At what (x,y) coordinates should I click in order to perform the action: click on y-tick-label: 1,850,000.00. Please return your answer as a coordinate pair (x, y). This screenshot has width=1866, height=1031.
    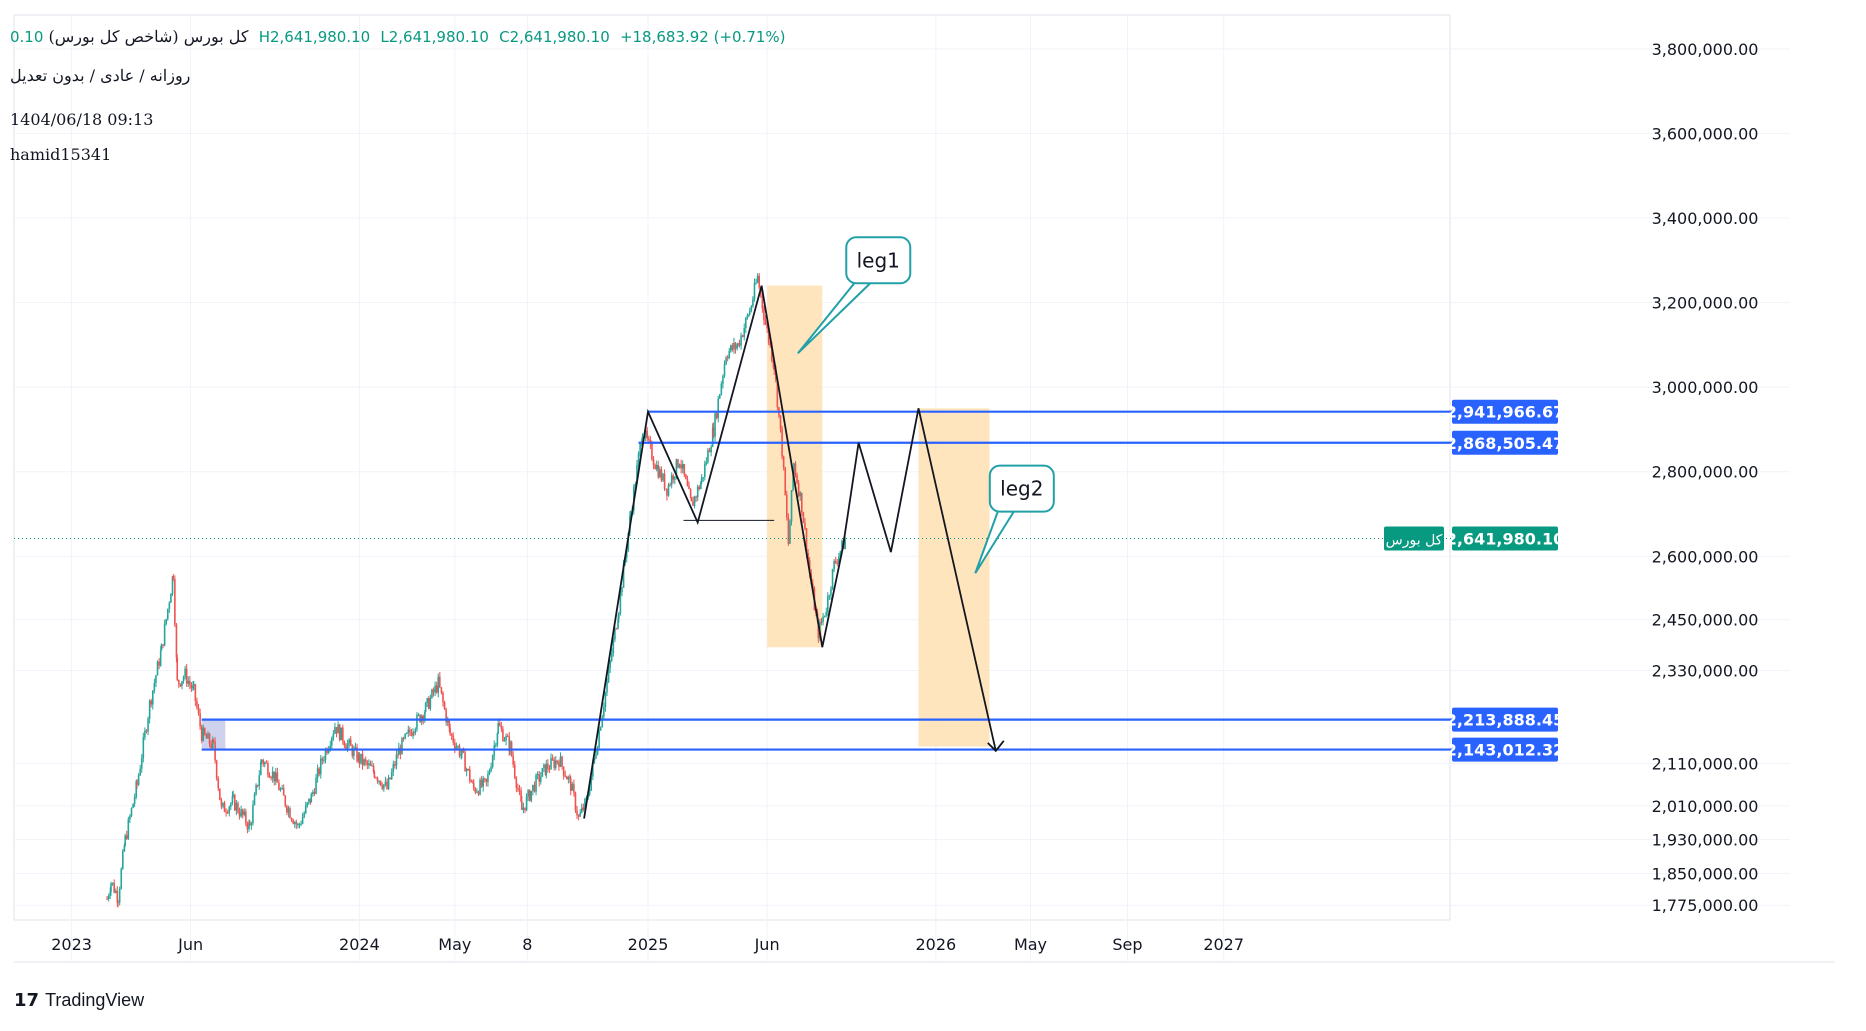
    Looking at the image, I should click on (1705, 873).